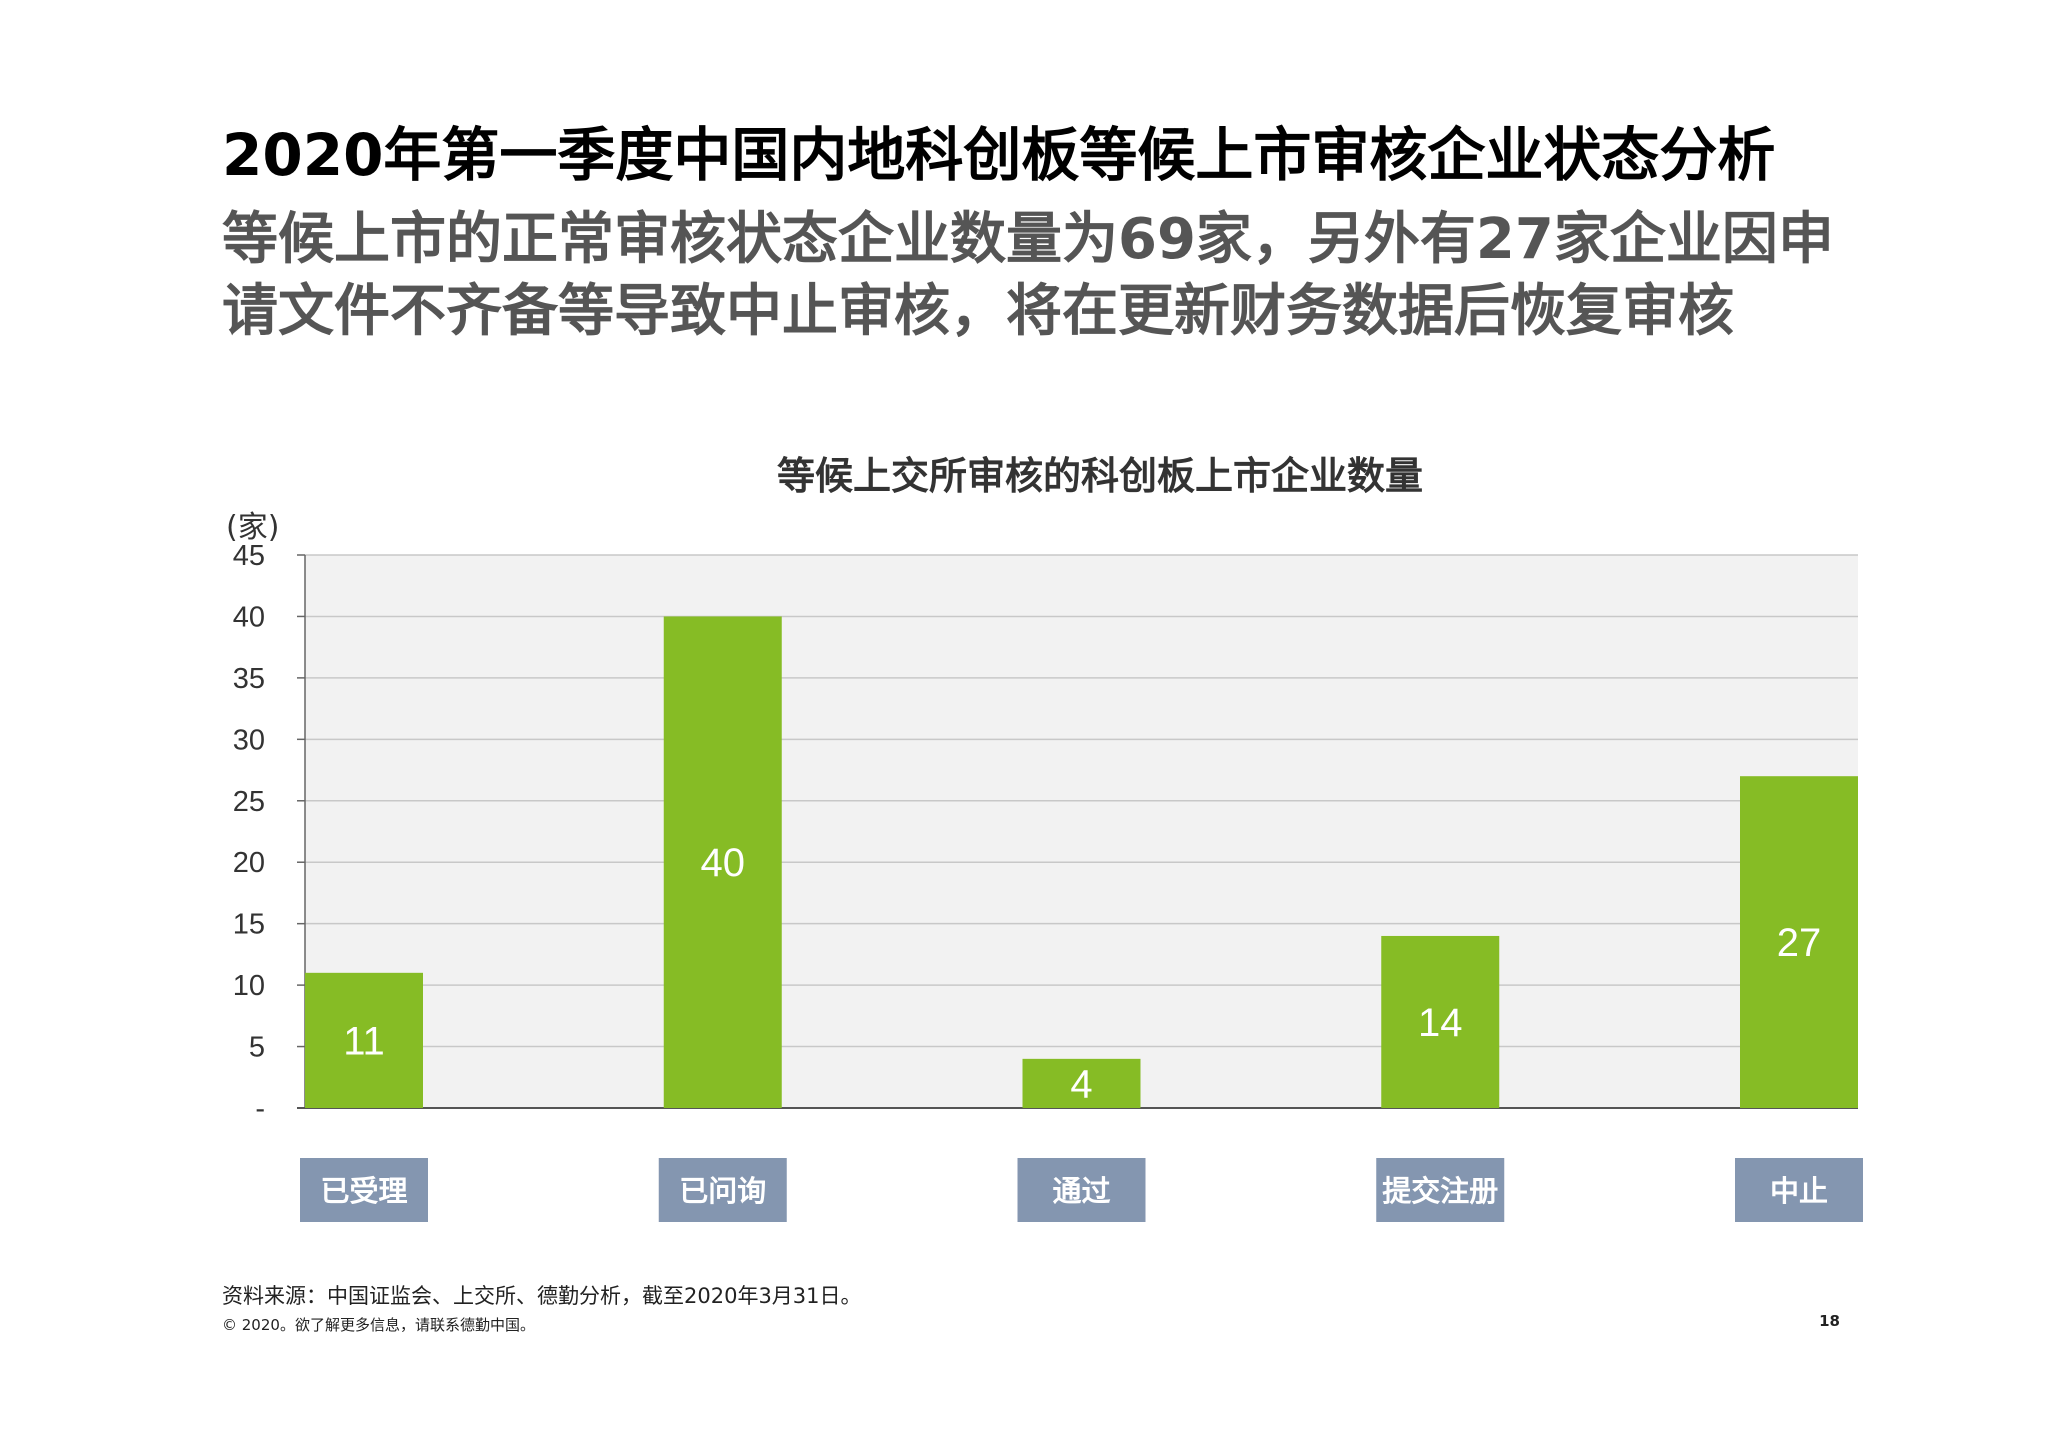 The image size is (2048, 1447). I want to click on y-tick-label: 15, so click(249, 925).